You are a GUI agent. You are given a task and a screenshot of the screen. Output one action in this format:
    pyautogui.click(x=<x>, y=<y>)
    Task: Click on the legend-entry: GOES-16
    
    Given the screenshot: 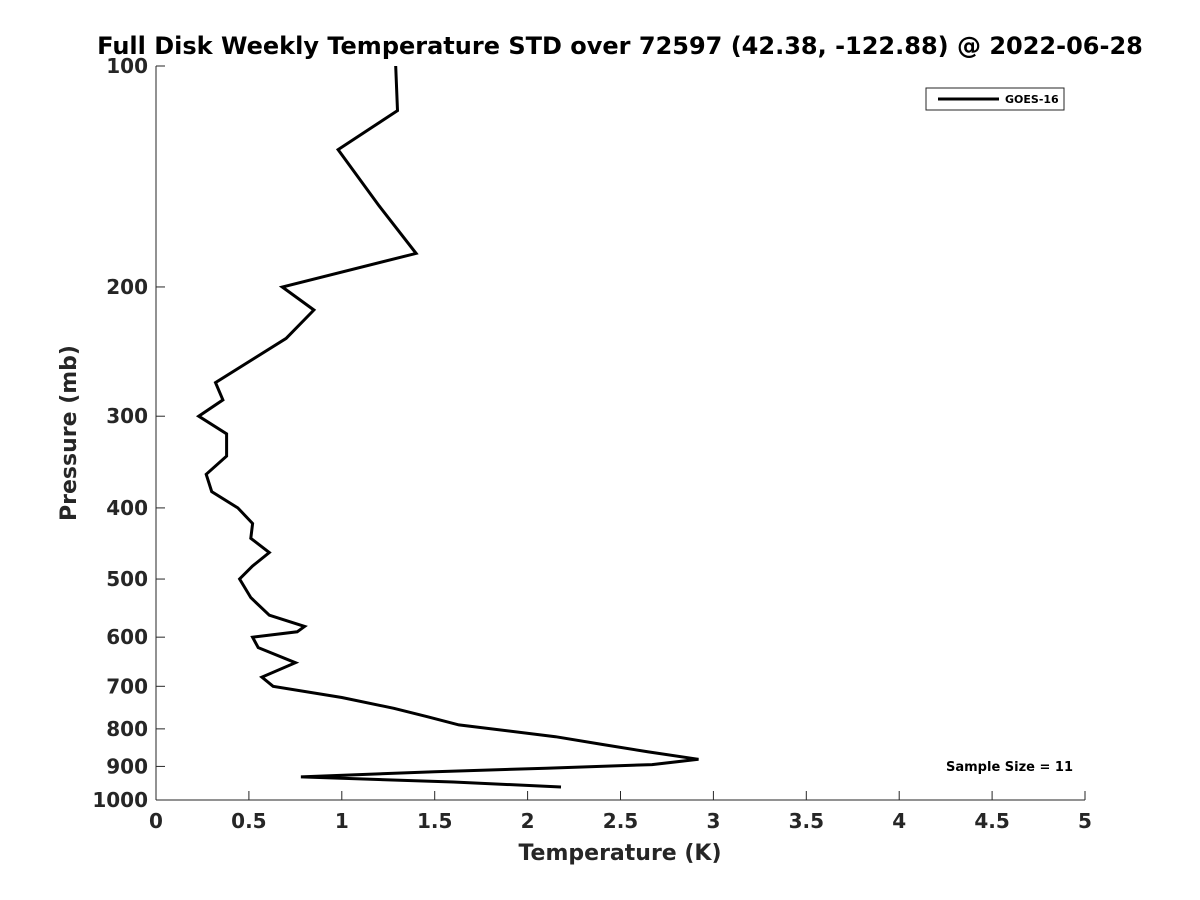 What is the action you would take?
    pyautogui.click(x=1032, y=99)
    